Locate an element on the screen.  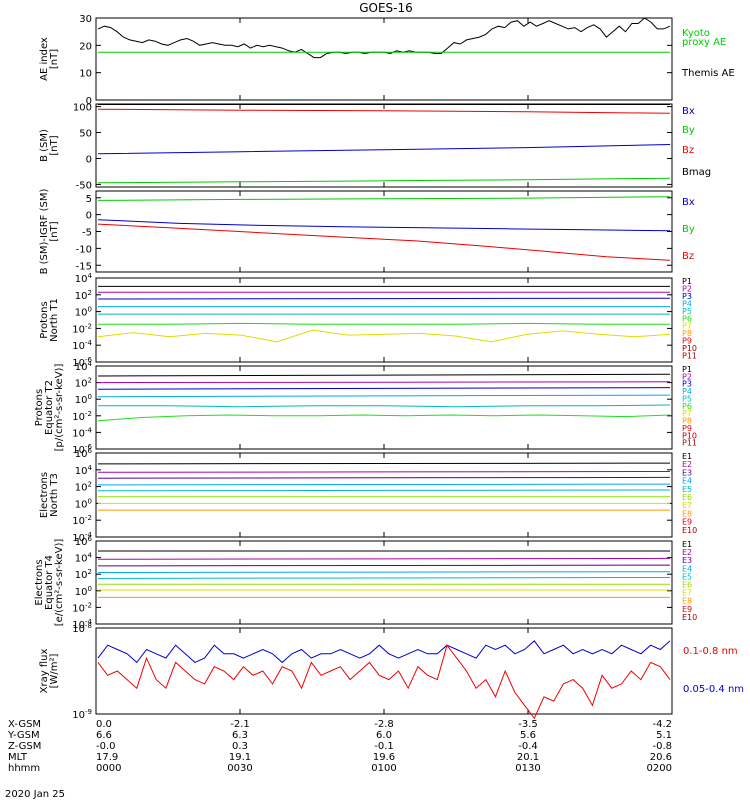
footer-value: 19.1 is located at coordinates (240, 757).